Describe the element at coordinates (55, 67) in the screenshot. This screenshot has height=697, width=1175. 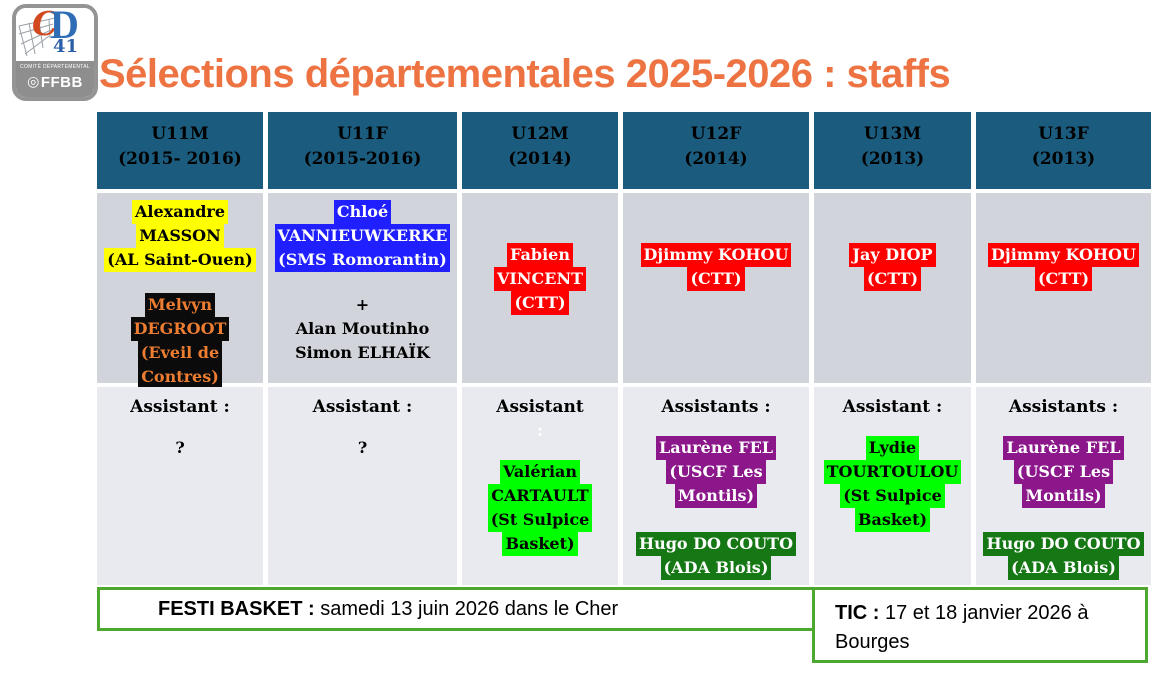
I see `logo-committee-text: COMITÉ DÉPARTEMENTAL` at that location.